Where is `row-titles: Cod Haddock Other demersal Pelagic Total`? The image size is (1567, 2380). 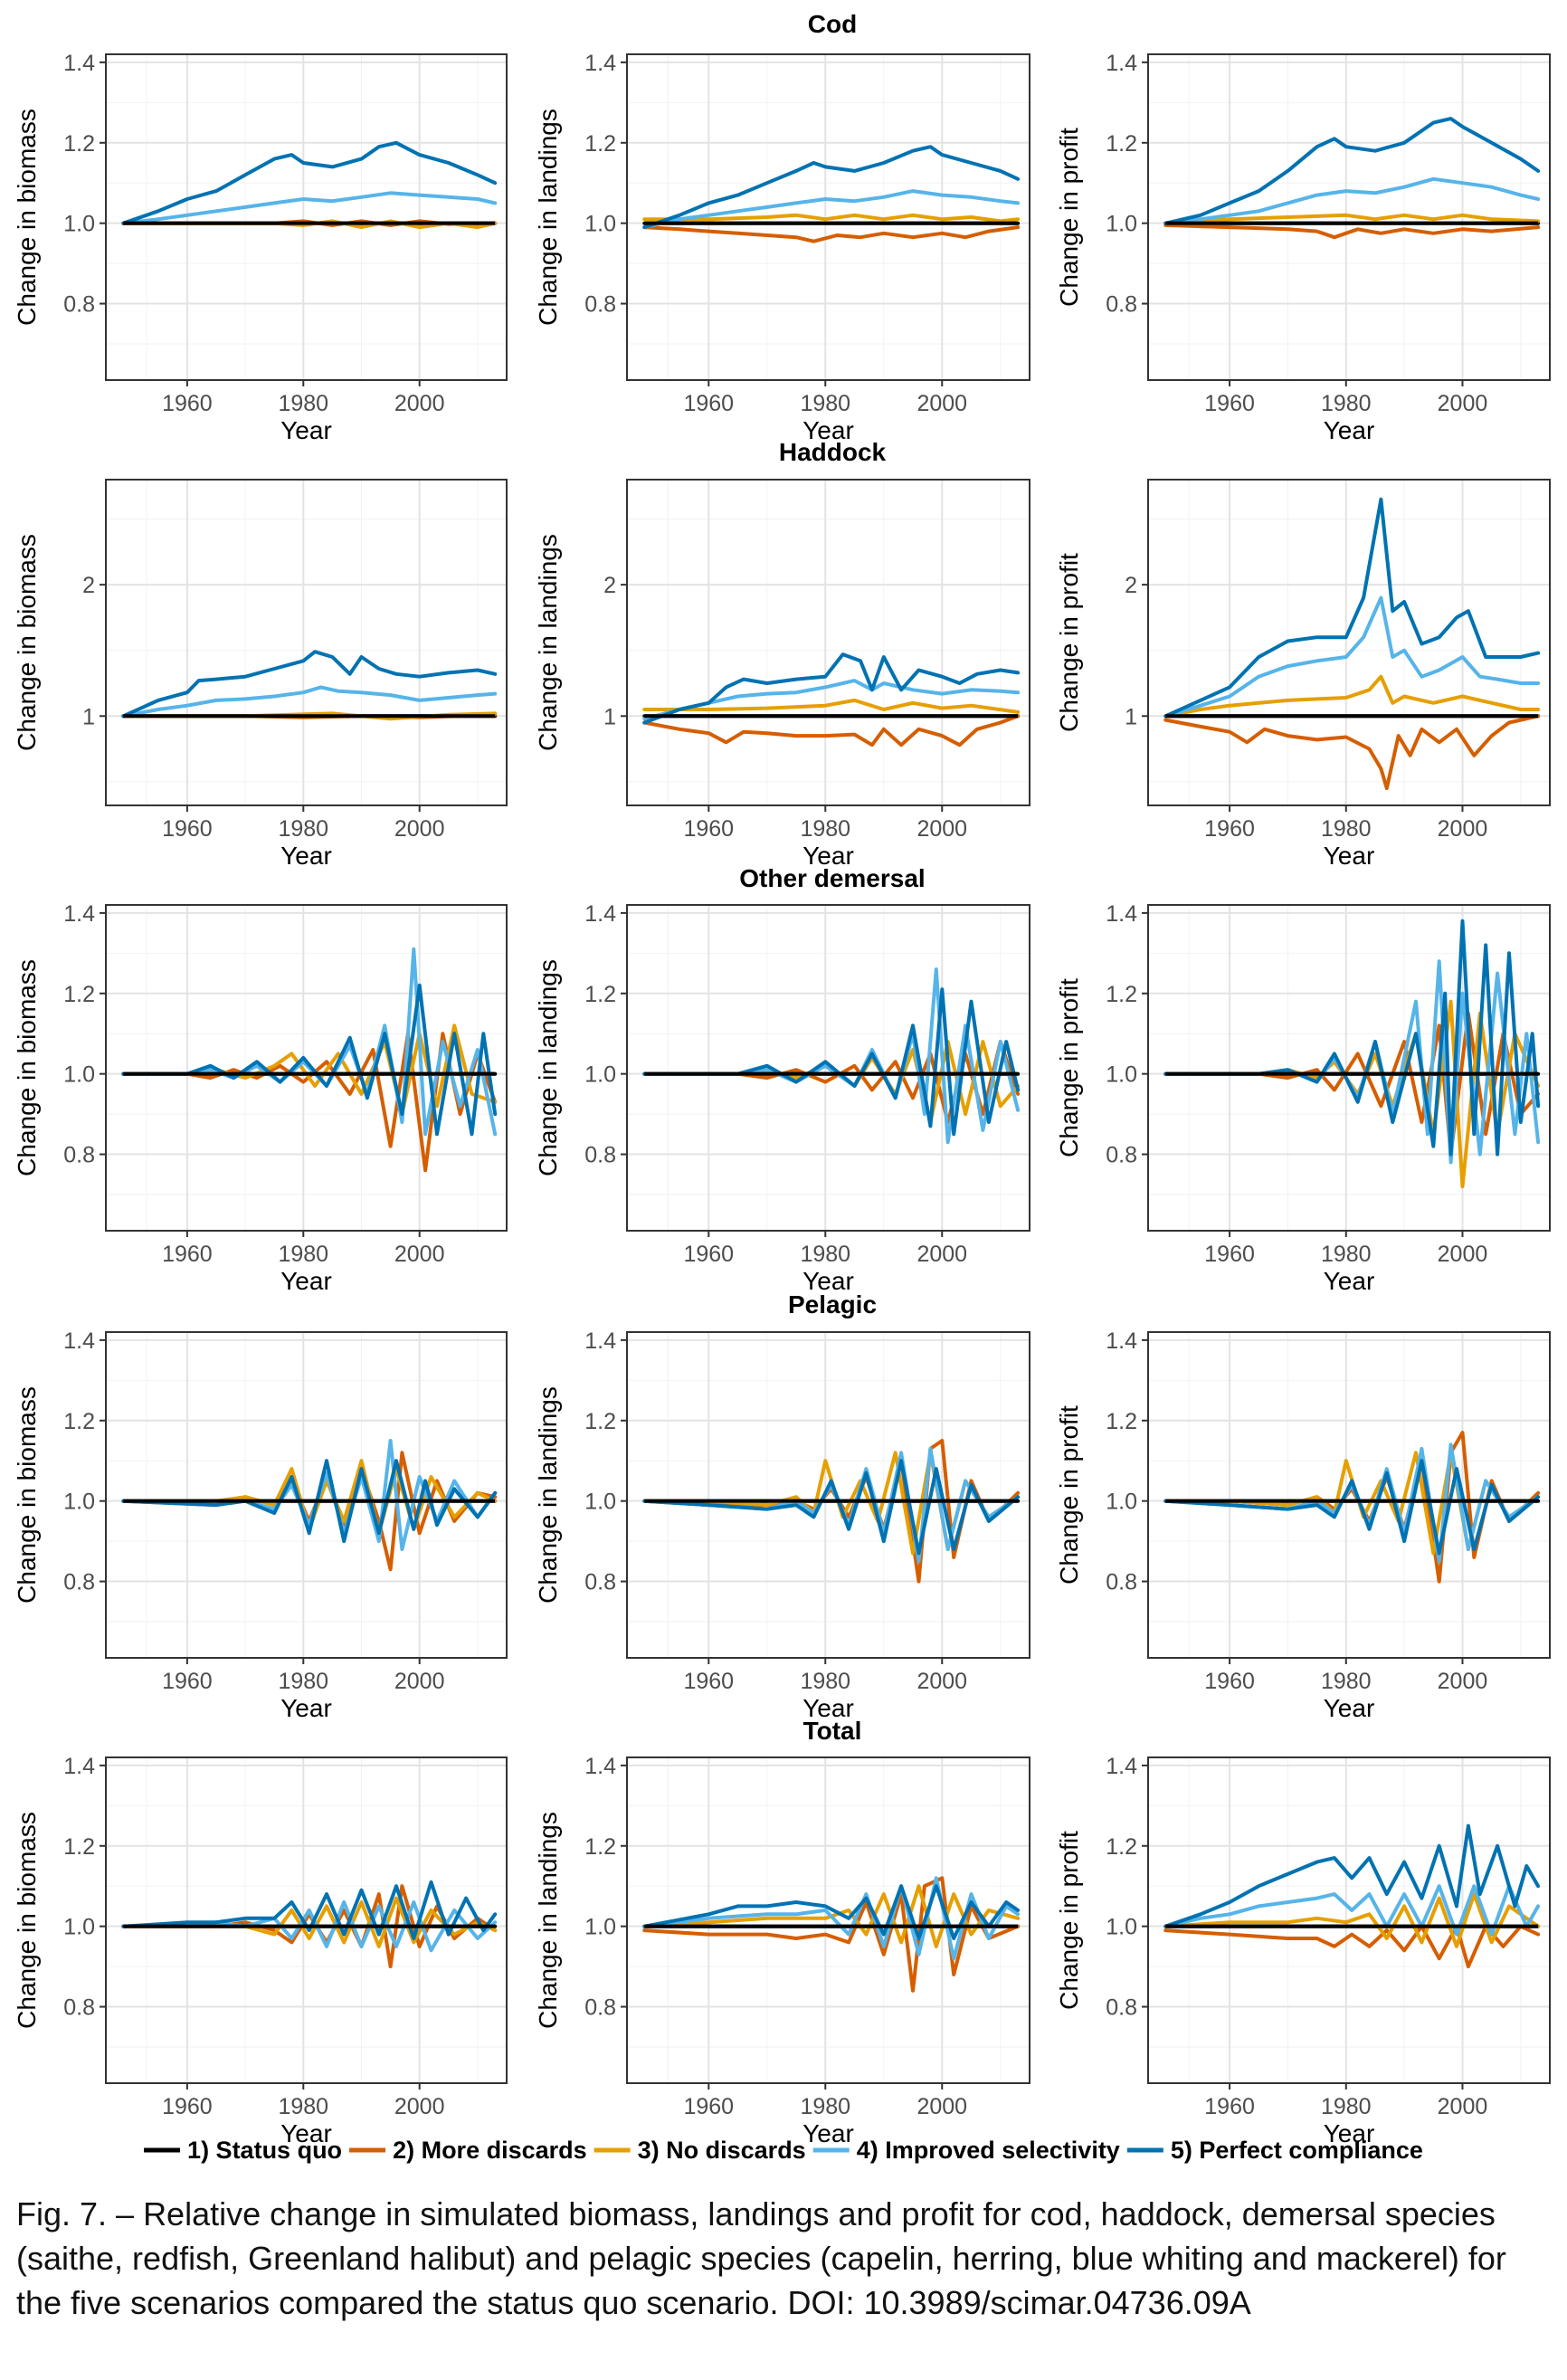 row-titles: Cod Haddock Other demersal Pelagic Total is located at coordinates (832, 878).